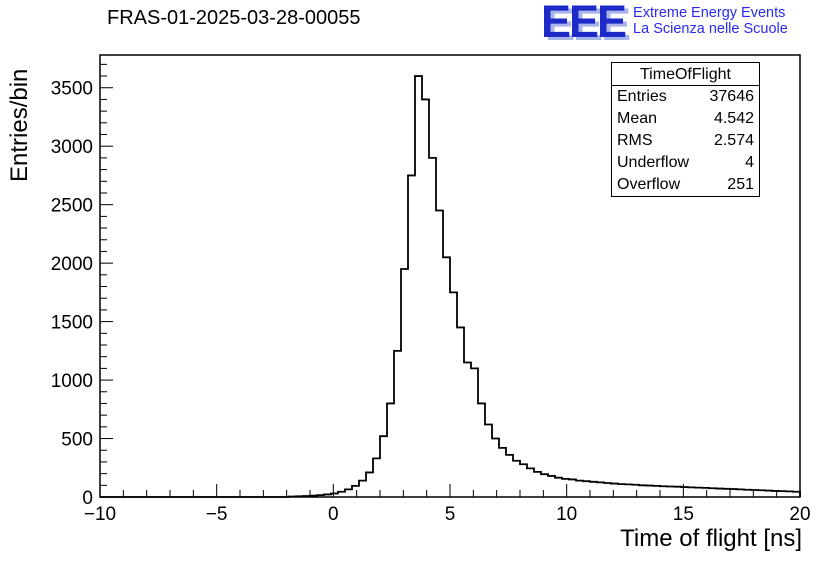 This screenshot has height=572, width=836. What do you see at coordinates (217, 514) in the screenshot?
I see `x-tick-label: −5` at bounding box center [217, 514].